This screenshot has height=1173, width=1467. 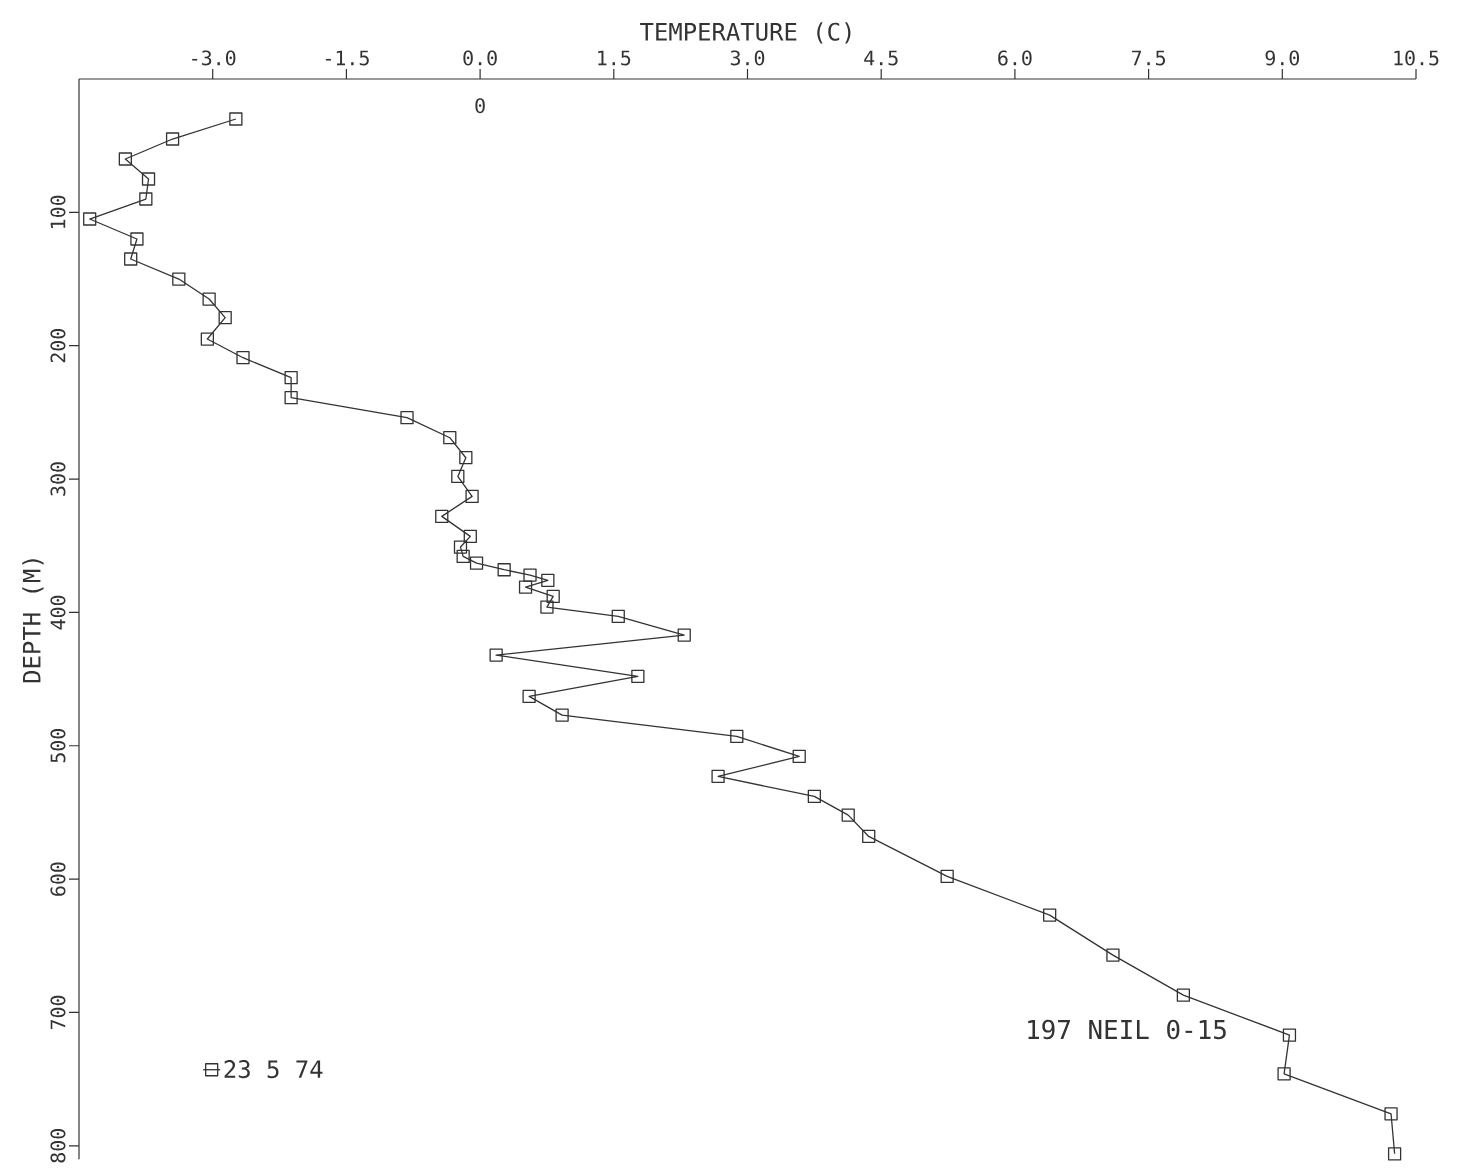 I want to click on y-tick-label: 800, so click(x=58, y=1146).